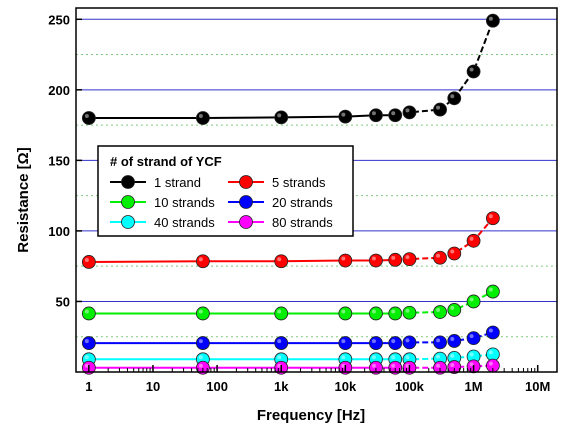 This screenshot has height=437, width=565. Describe the element at coordinates (302, 202) in the screenshot. I see `legend-label: 20 strands` at that location.